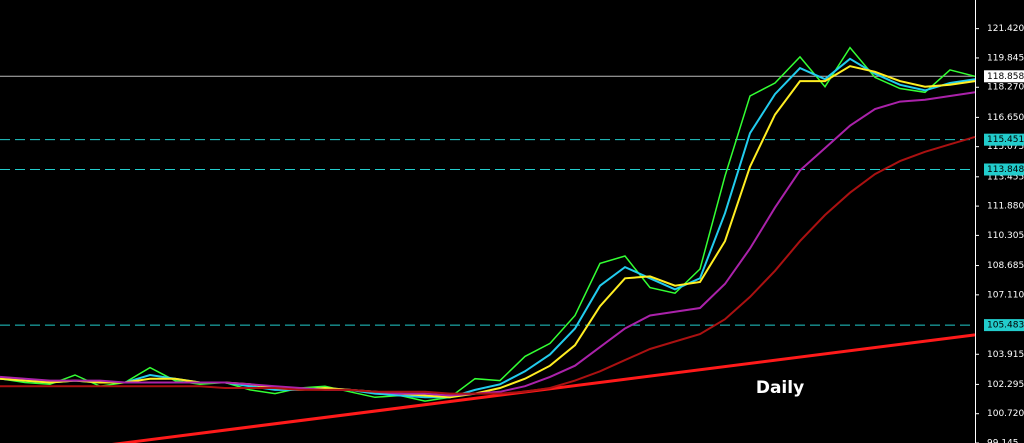 The image size is (1024, 443). What do you see at coordinates (1005, 236) in the screenshot?
I see `y-tick-label: 110.305` at bounding box center [1005, 236].